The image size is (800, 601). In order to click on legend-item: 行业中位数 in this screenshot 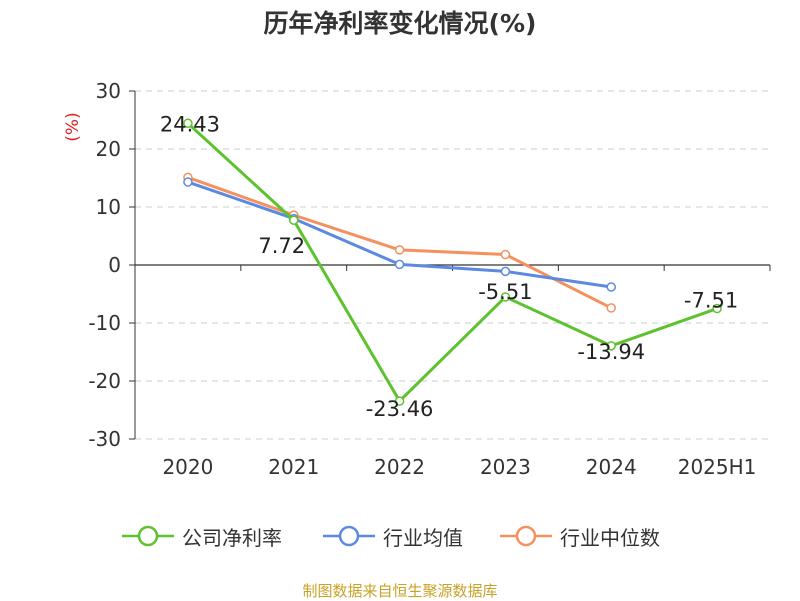, I will do `click(580, 536)`.